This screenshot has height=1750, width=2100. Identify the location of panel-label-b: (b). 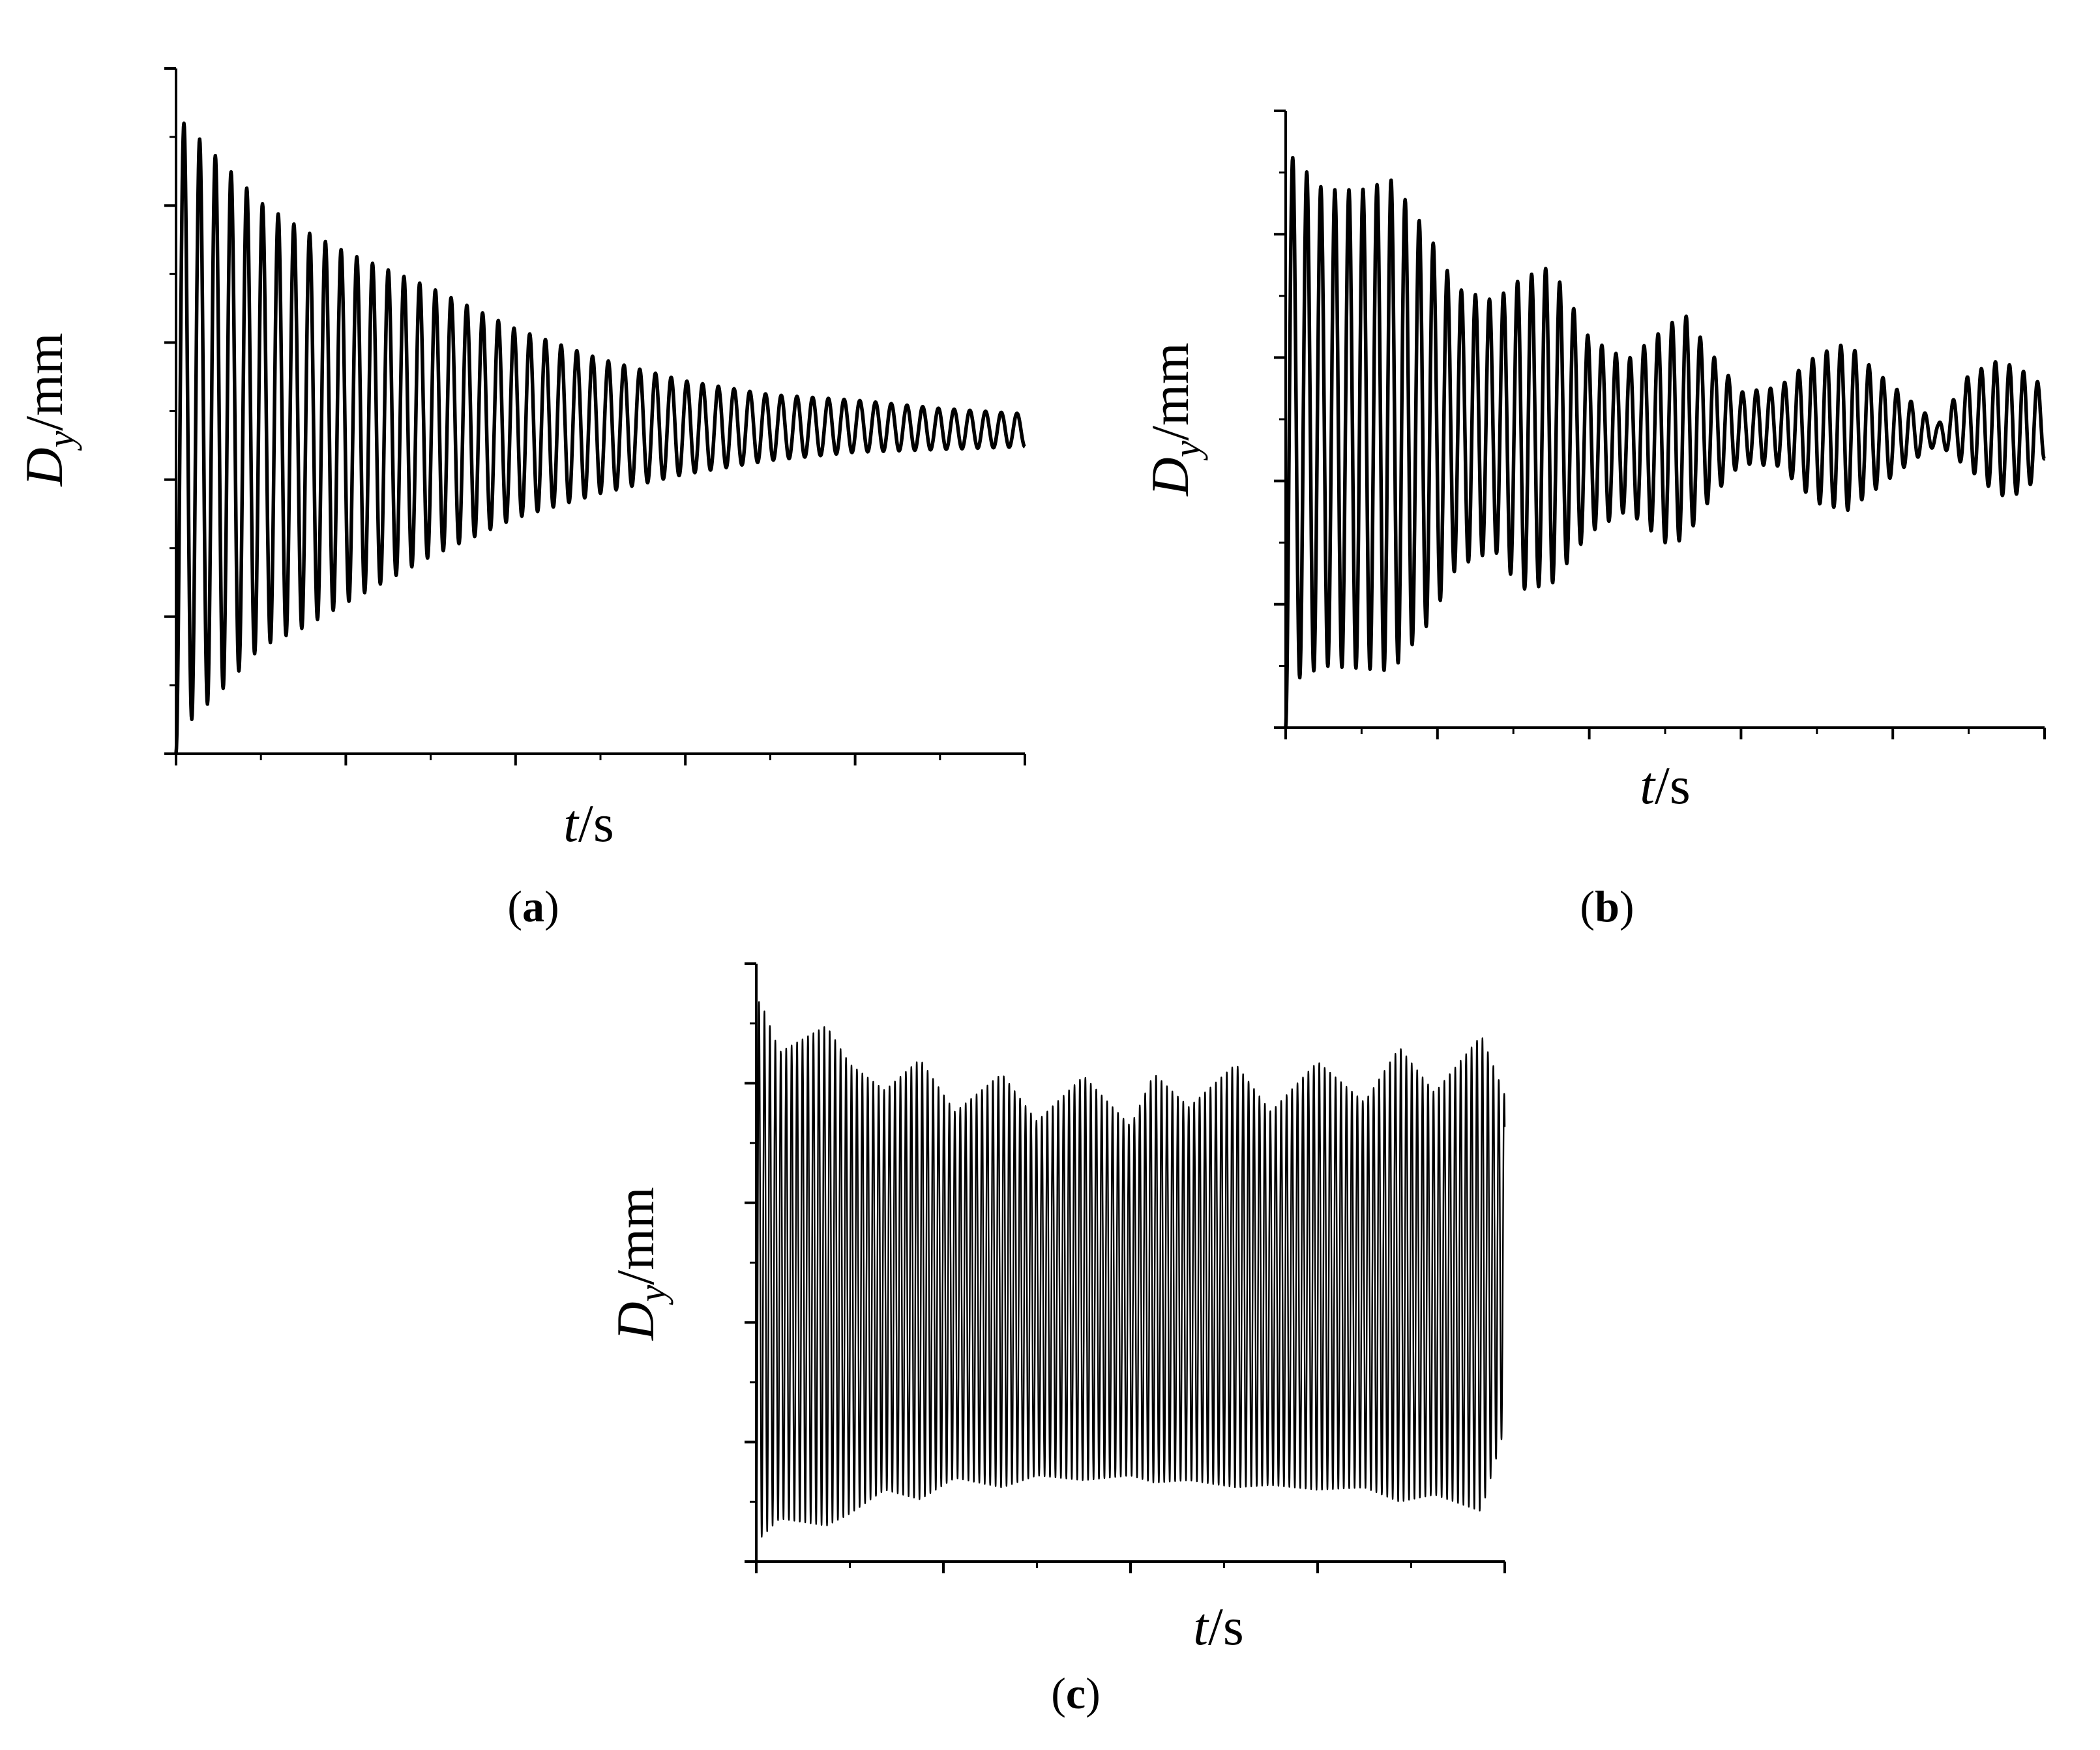
(1607, 906).